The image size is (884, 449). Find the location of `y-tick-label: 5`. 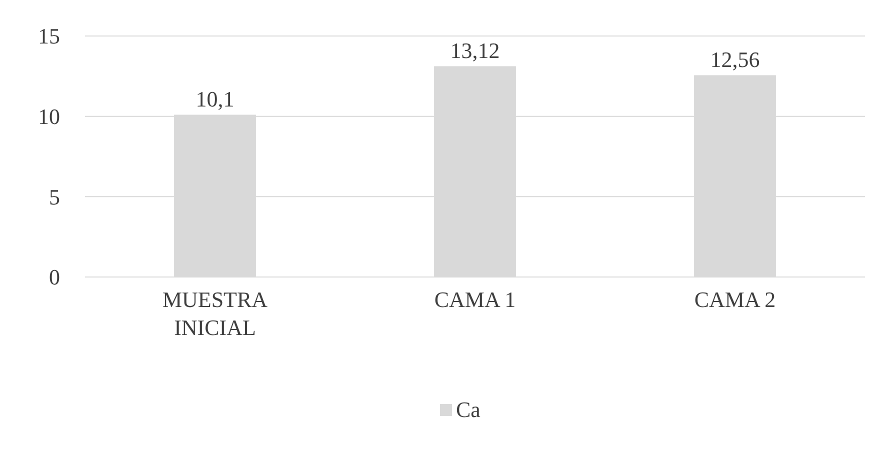

y-tick-label: 5 is located at coordinates (54, 197).